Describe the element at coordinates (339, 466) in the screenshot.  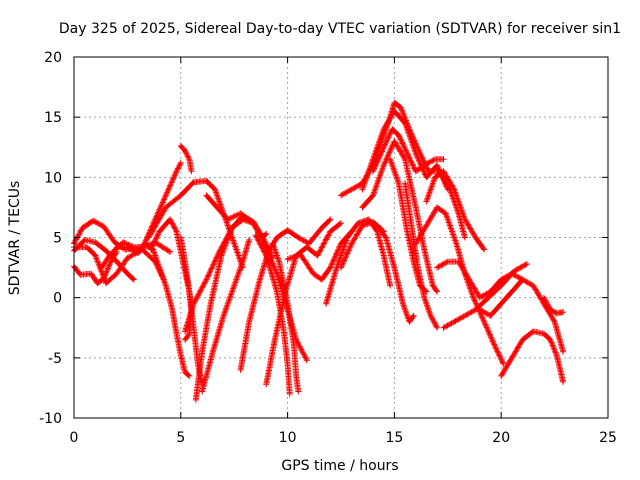
I see `x-axis-label: GPS time / hours` at that location.